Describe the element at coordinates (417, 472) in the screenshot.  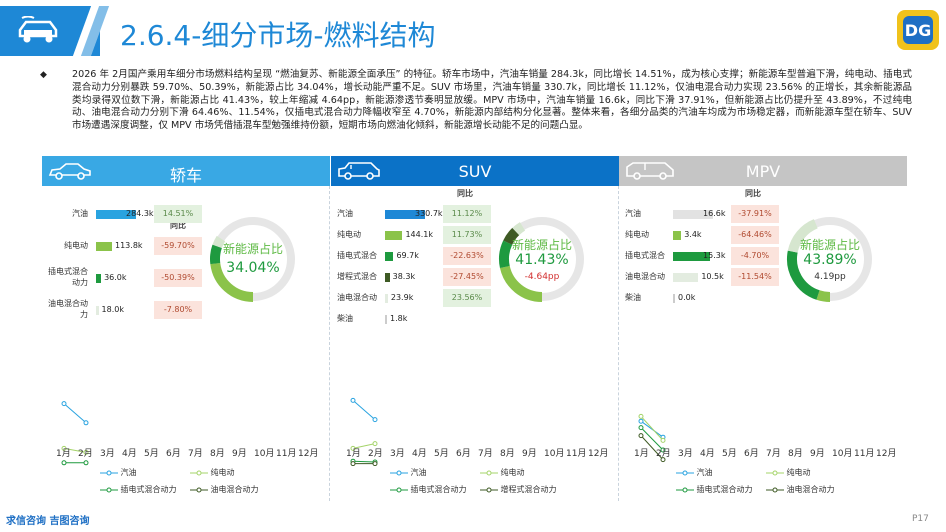
I see `legend-label: 汽油` at that location.